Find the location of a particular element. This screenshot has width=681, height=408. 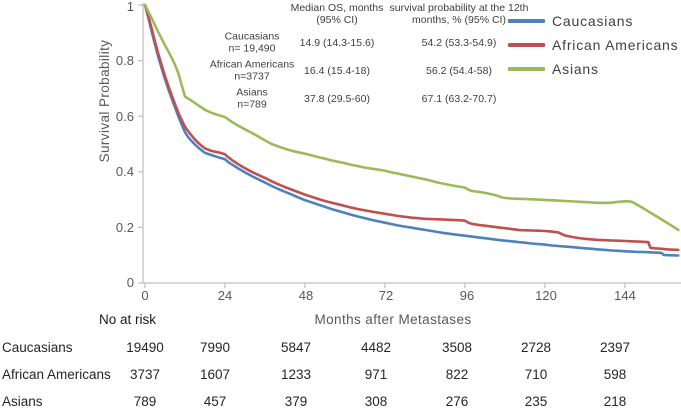

surv12-value: 54.2 (53.3-54.9) is located at coordinates (459, 42).